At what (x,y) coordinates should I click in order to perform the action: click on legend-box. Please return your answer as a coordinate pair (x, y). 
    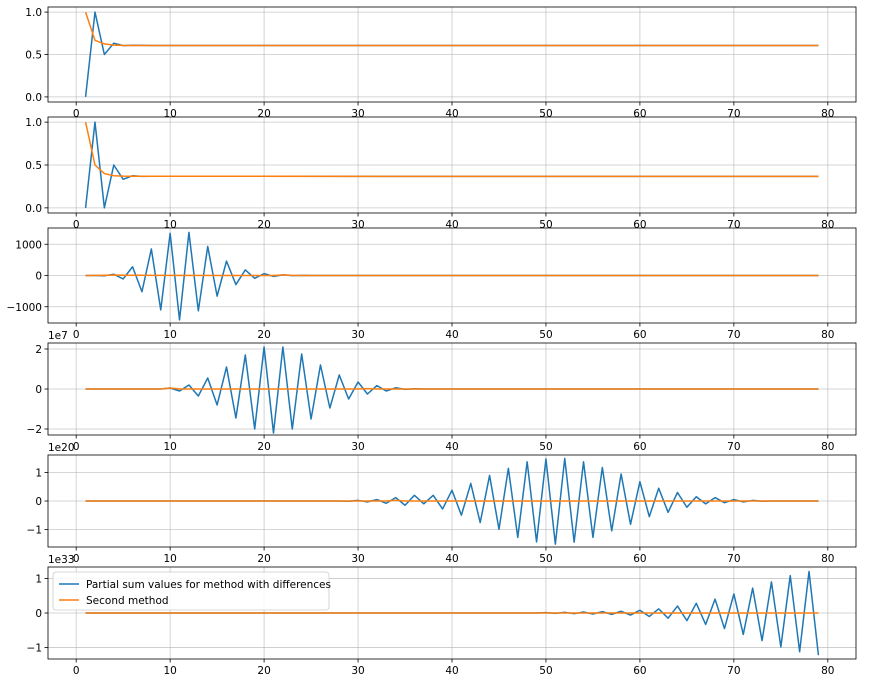
    Looking at the image, I should click on (191, 591).